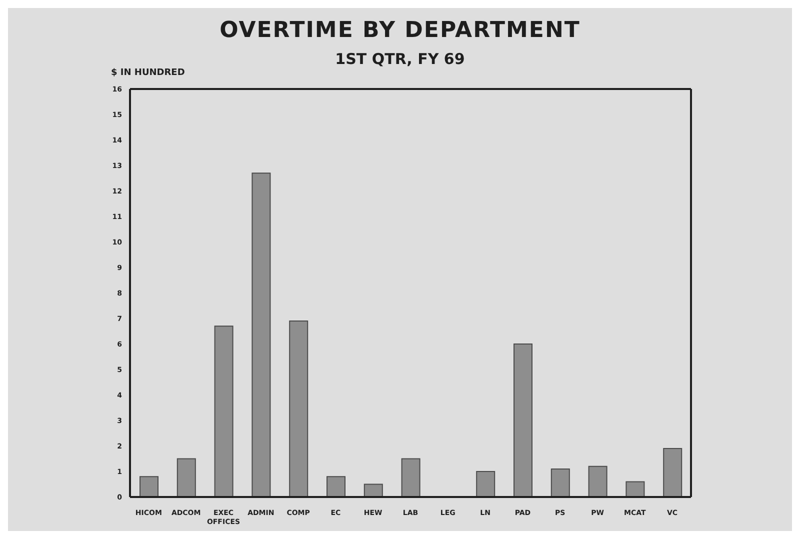 Image resolution: width=800 pixels, height=539 pixels. I want to click on y-axis-title: $ IN HUNDRED, so click(148, 73).